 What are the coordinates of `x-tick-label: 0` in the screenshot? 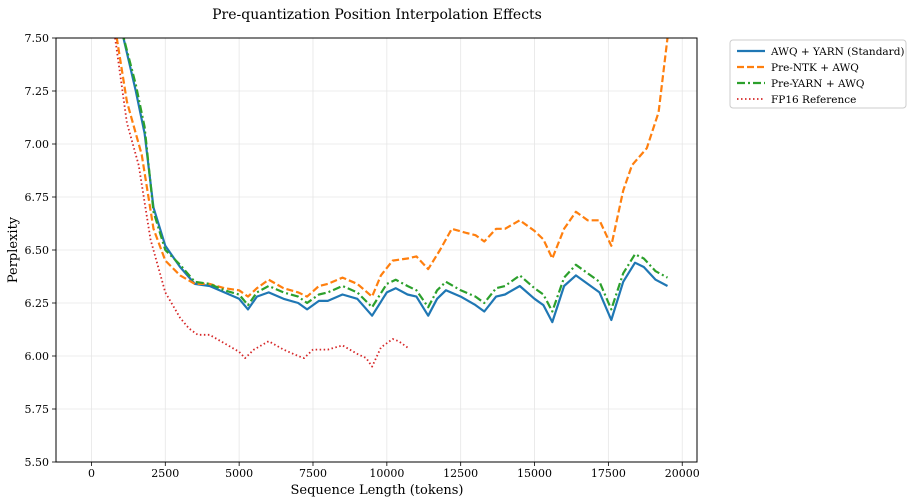 It's located at (91, 473).